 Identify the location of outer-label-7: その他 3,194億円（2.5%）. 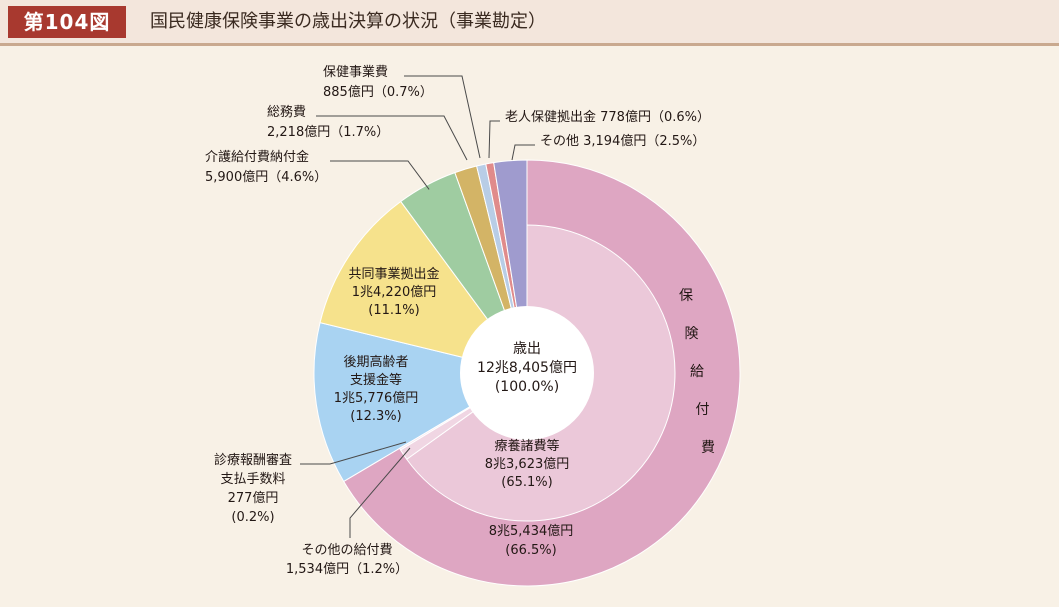
(622, 141).